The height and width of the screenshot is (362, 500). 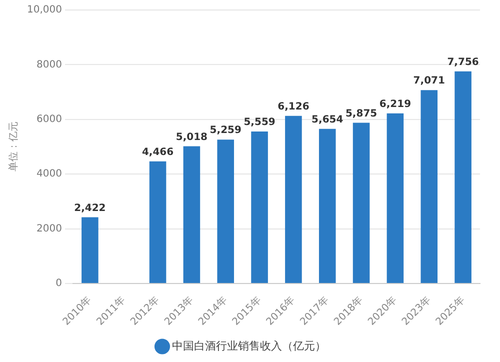 I want to click on data-label: 7,756, so click(x=463, y=62).